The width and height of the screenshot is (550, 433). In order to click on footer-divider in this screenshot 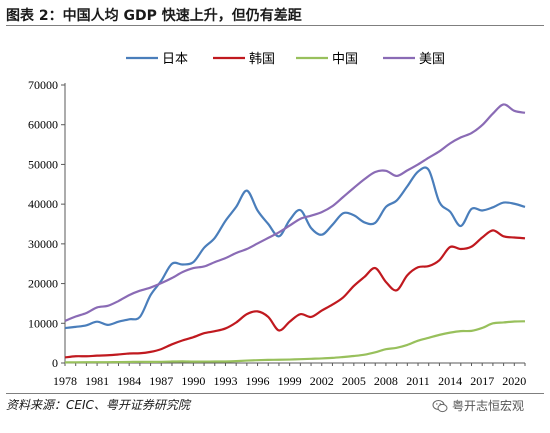, I will do `click(275, 393)`.